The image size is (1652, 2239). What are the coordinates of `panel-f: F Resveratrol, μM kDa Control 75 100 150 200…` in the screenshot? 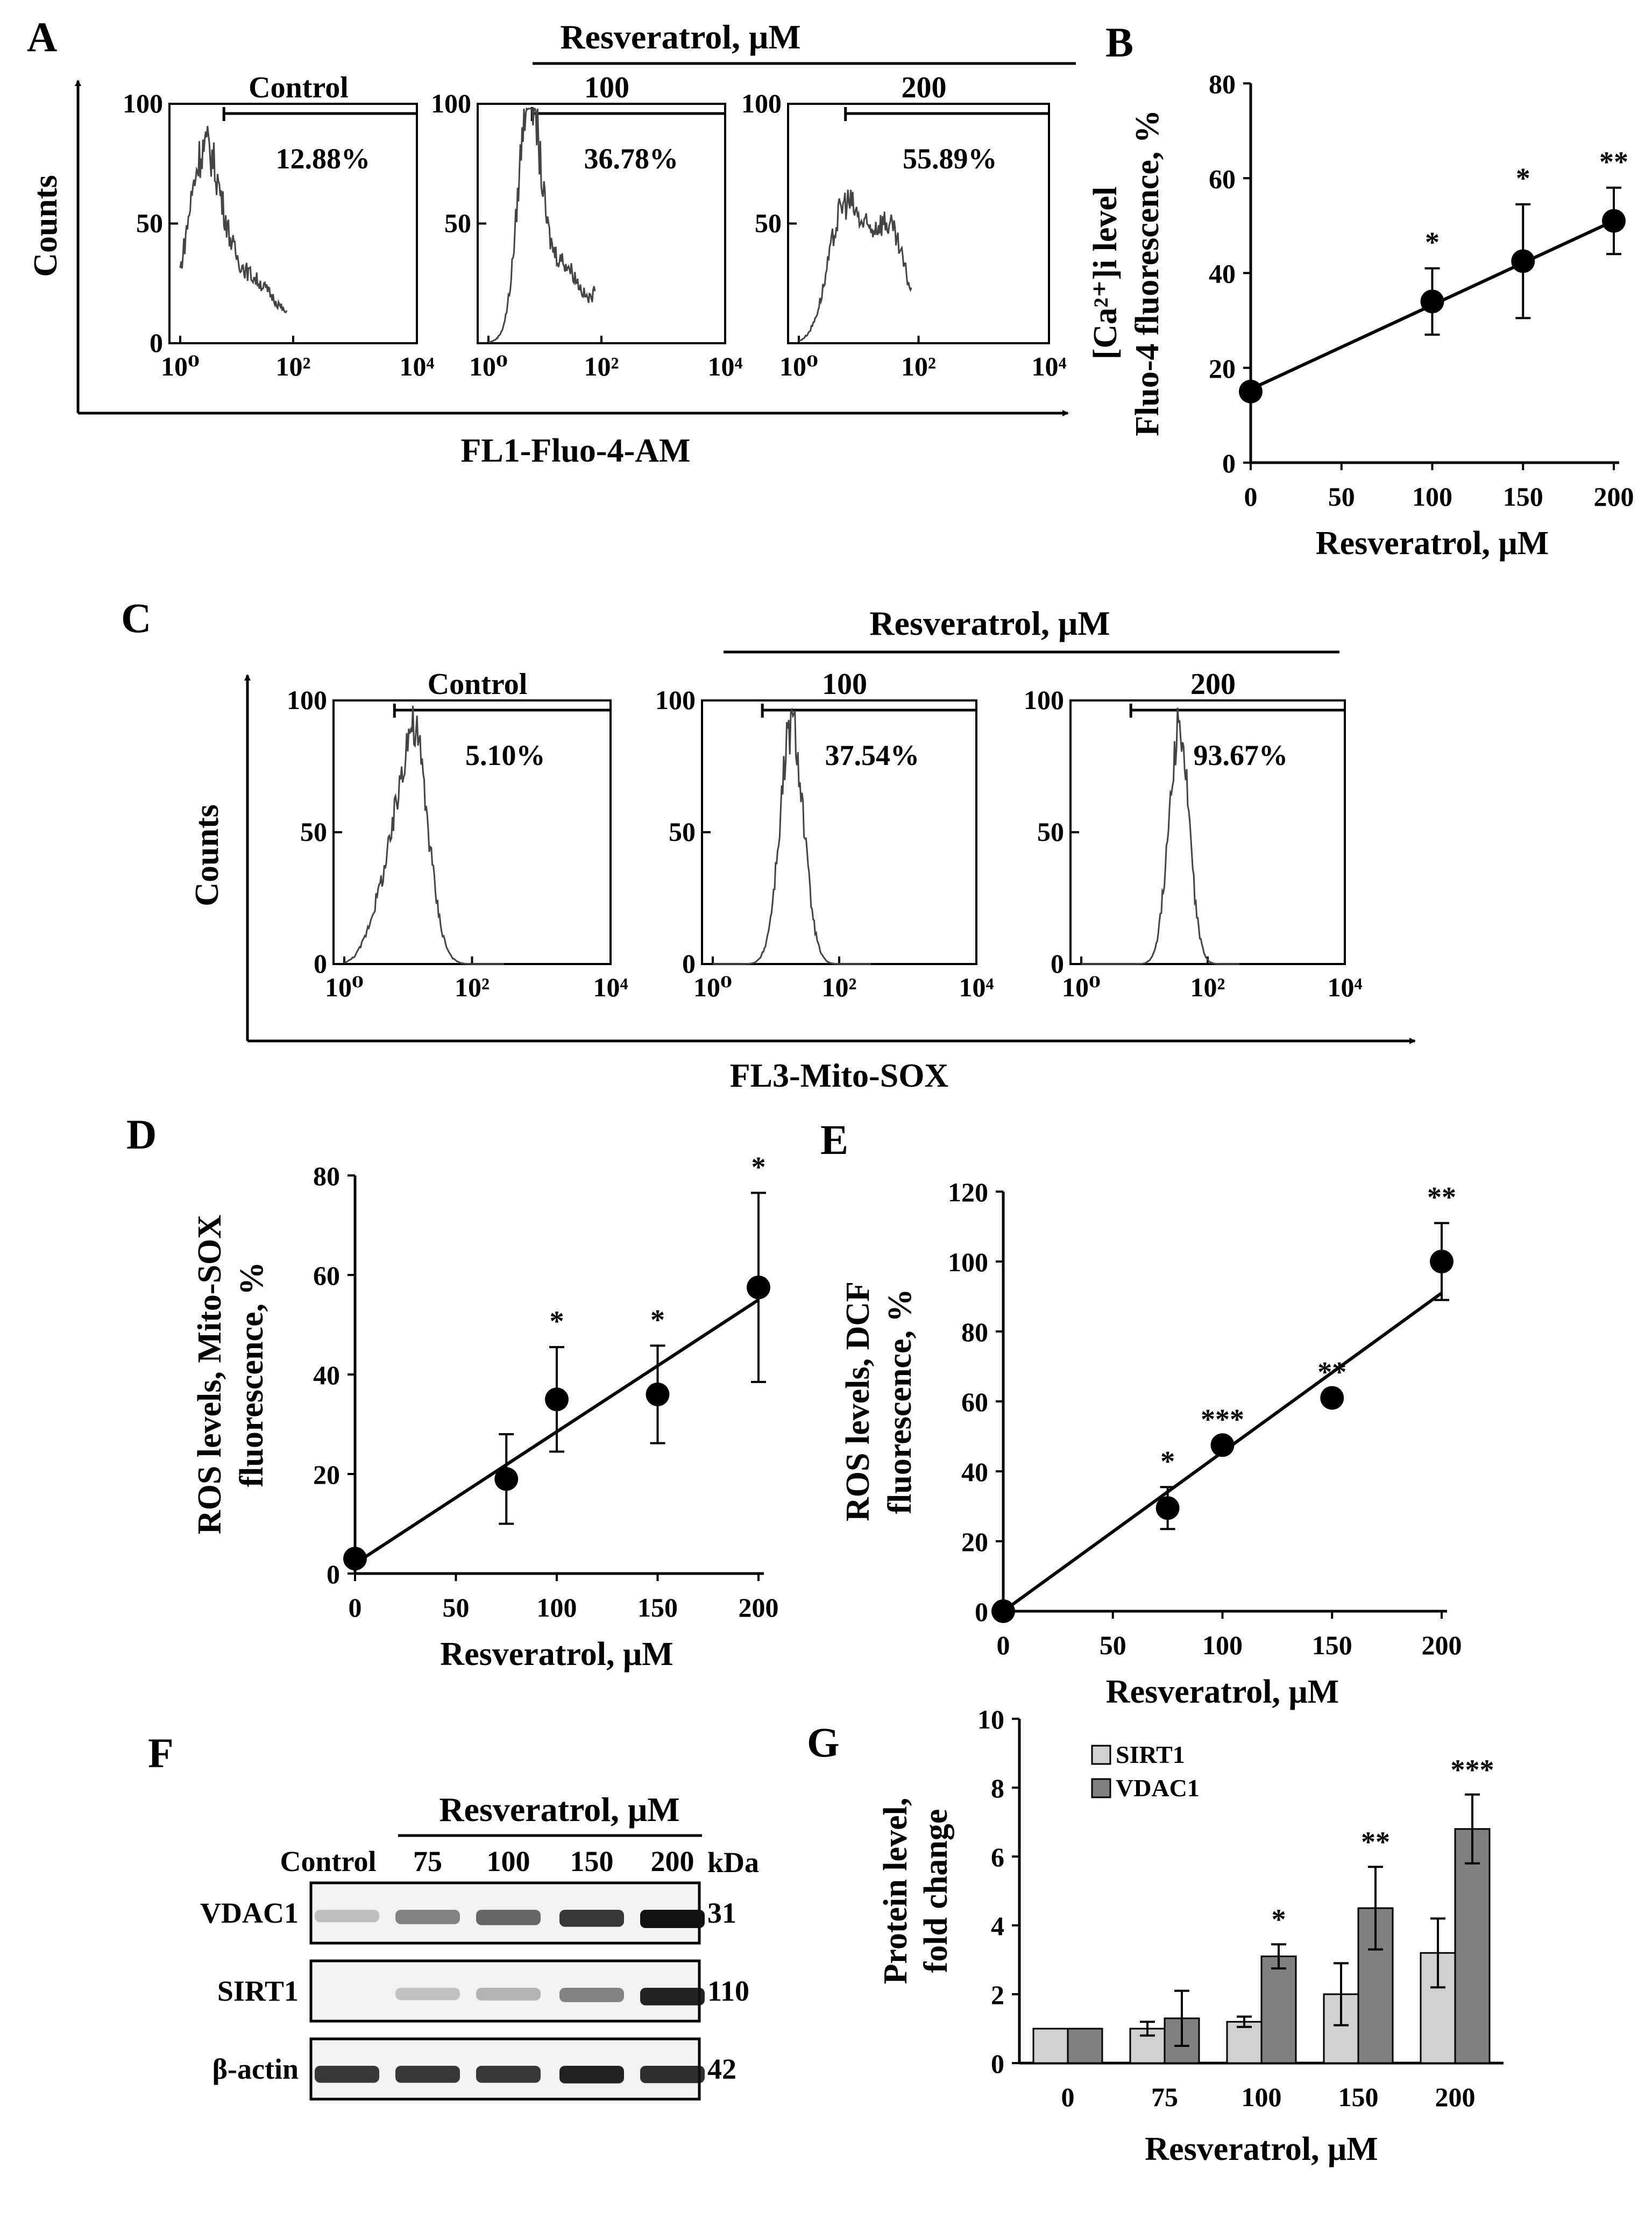 It's located at (453, 1915).